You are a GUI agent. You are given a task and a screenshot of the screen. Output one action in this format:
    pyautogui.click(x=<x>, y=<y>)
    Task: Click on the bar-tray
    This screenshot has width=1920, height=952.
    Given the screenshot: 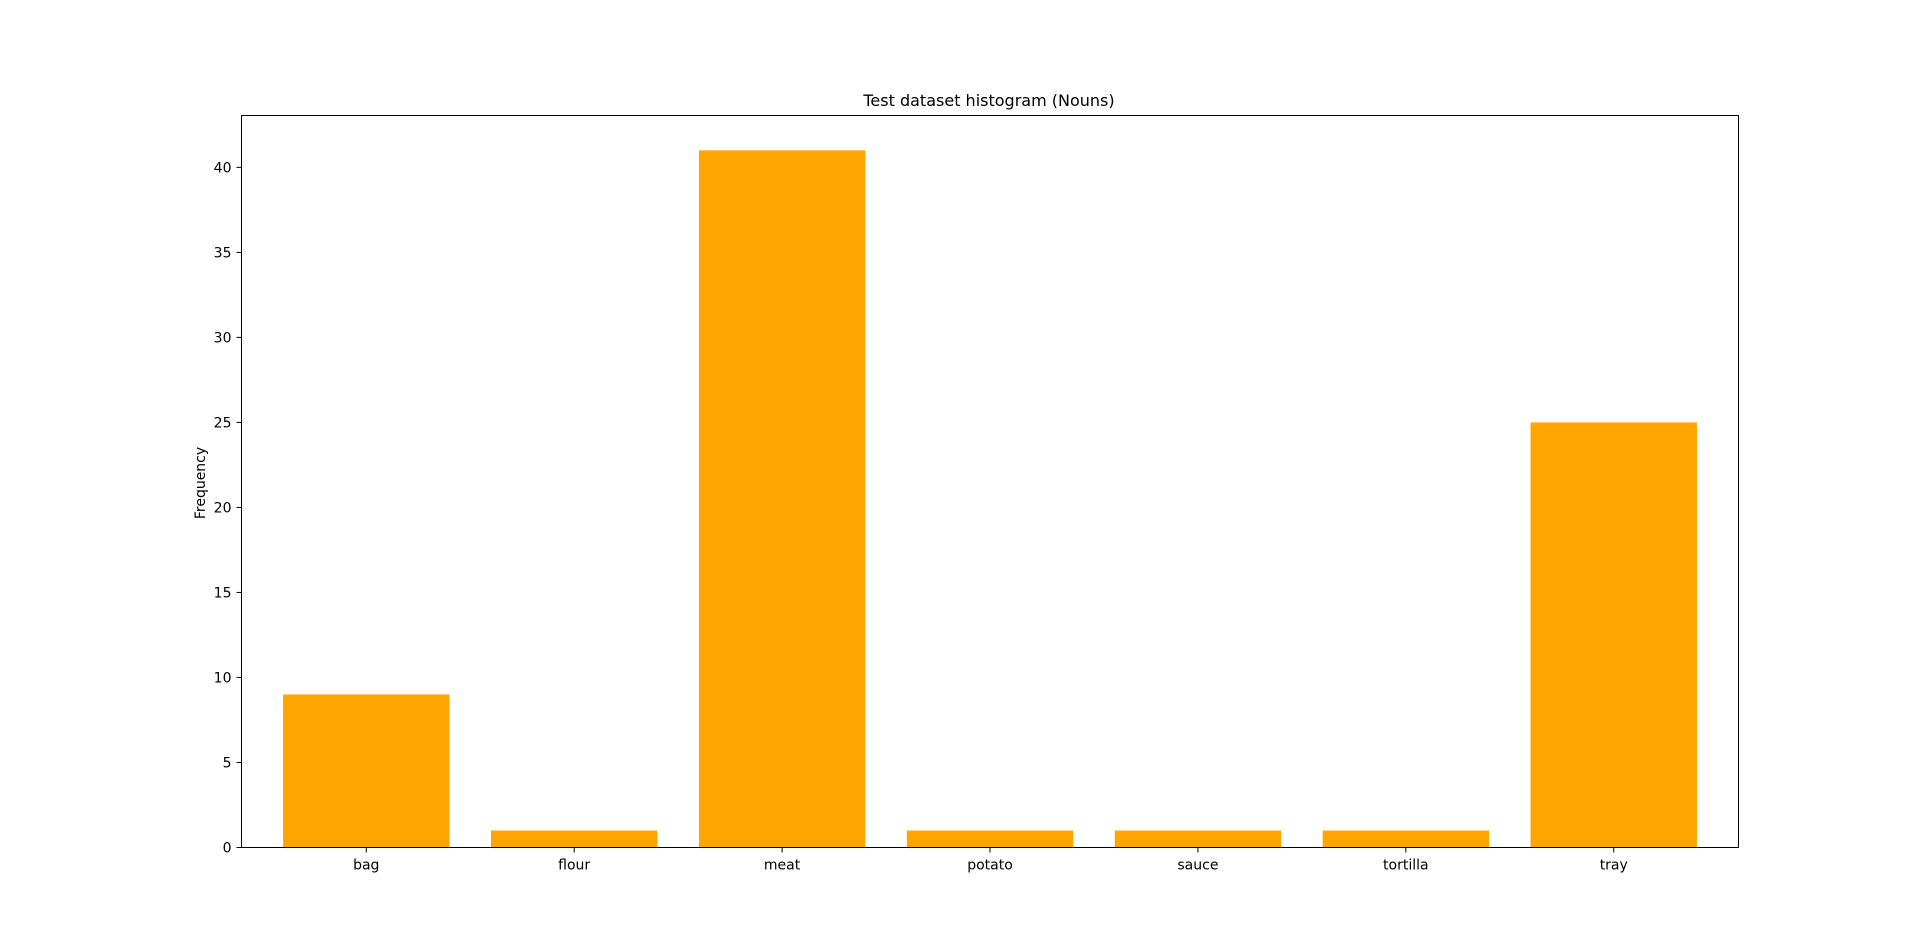 What is the action you would take?
    pyautogui.click(x=1613, y=635)
    